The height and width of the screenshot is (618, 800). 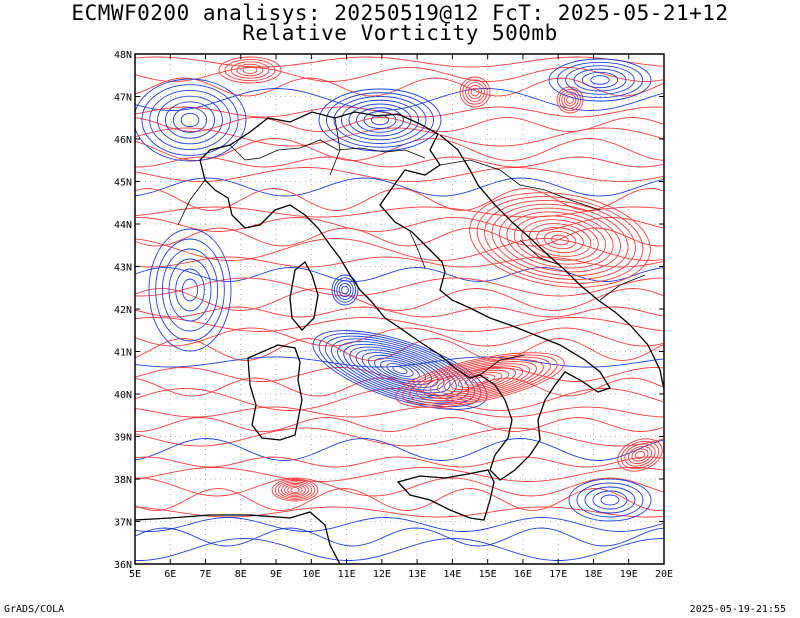 I want to click on lat-label: 36N, so click(x=123, y=565).